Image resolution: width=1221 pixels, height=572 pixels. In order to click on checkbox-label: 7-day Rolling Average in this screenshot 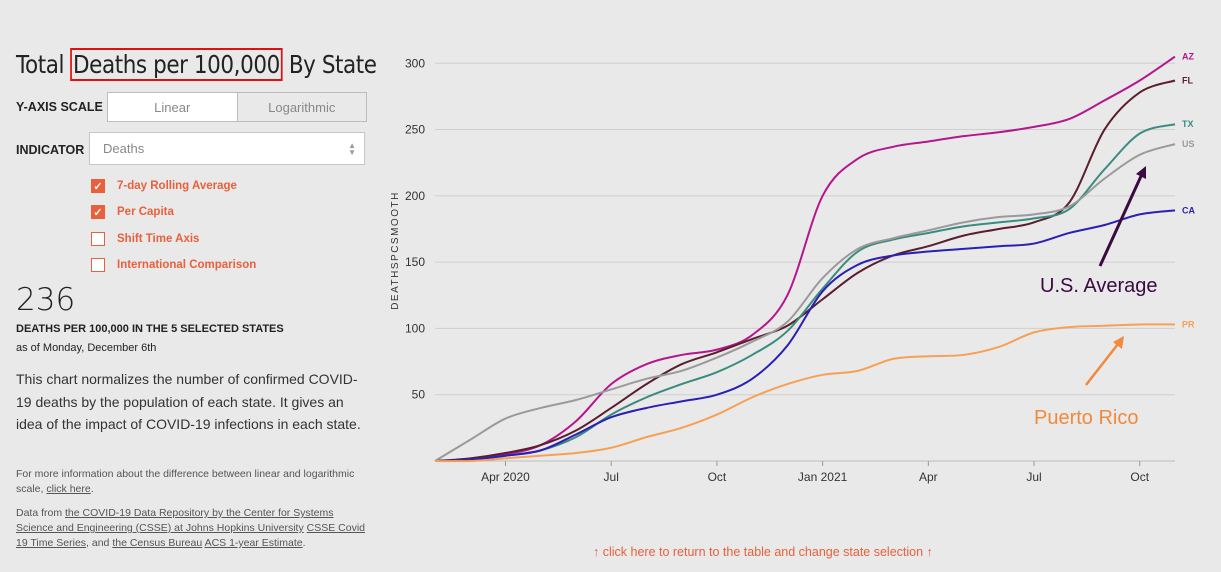, I will do `click(177, 186)`.